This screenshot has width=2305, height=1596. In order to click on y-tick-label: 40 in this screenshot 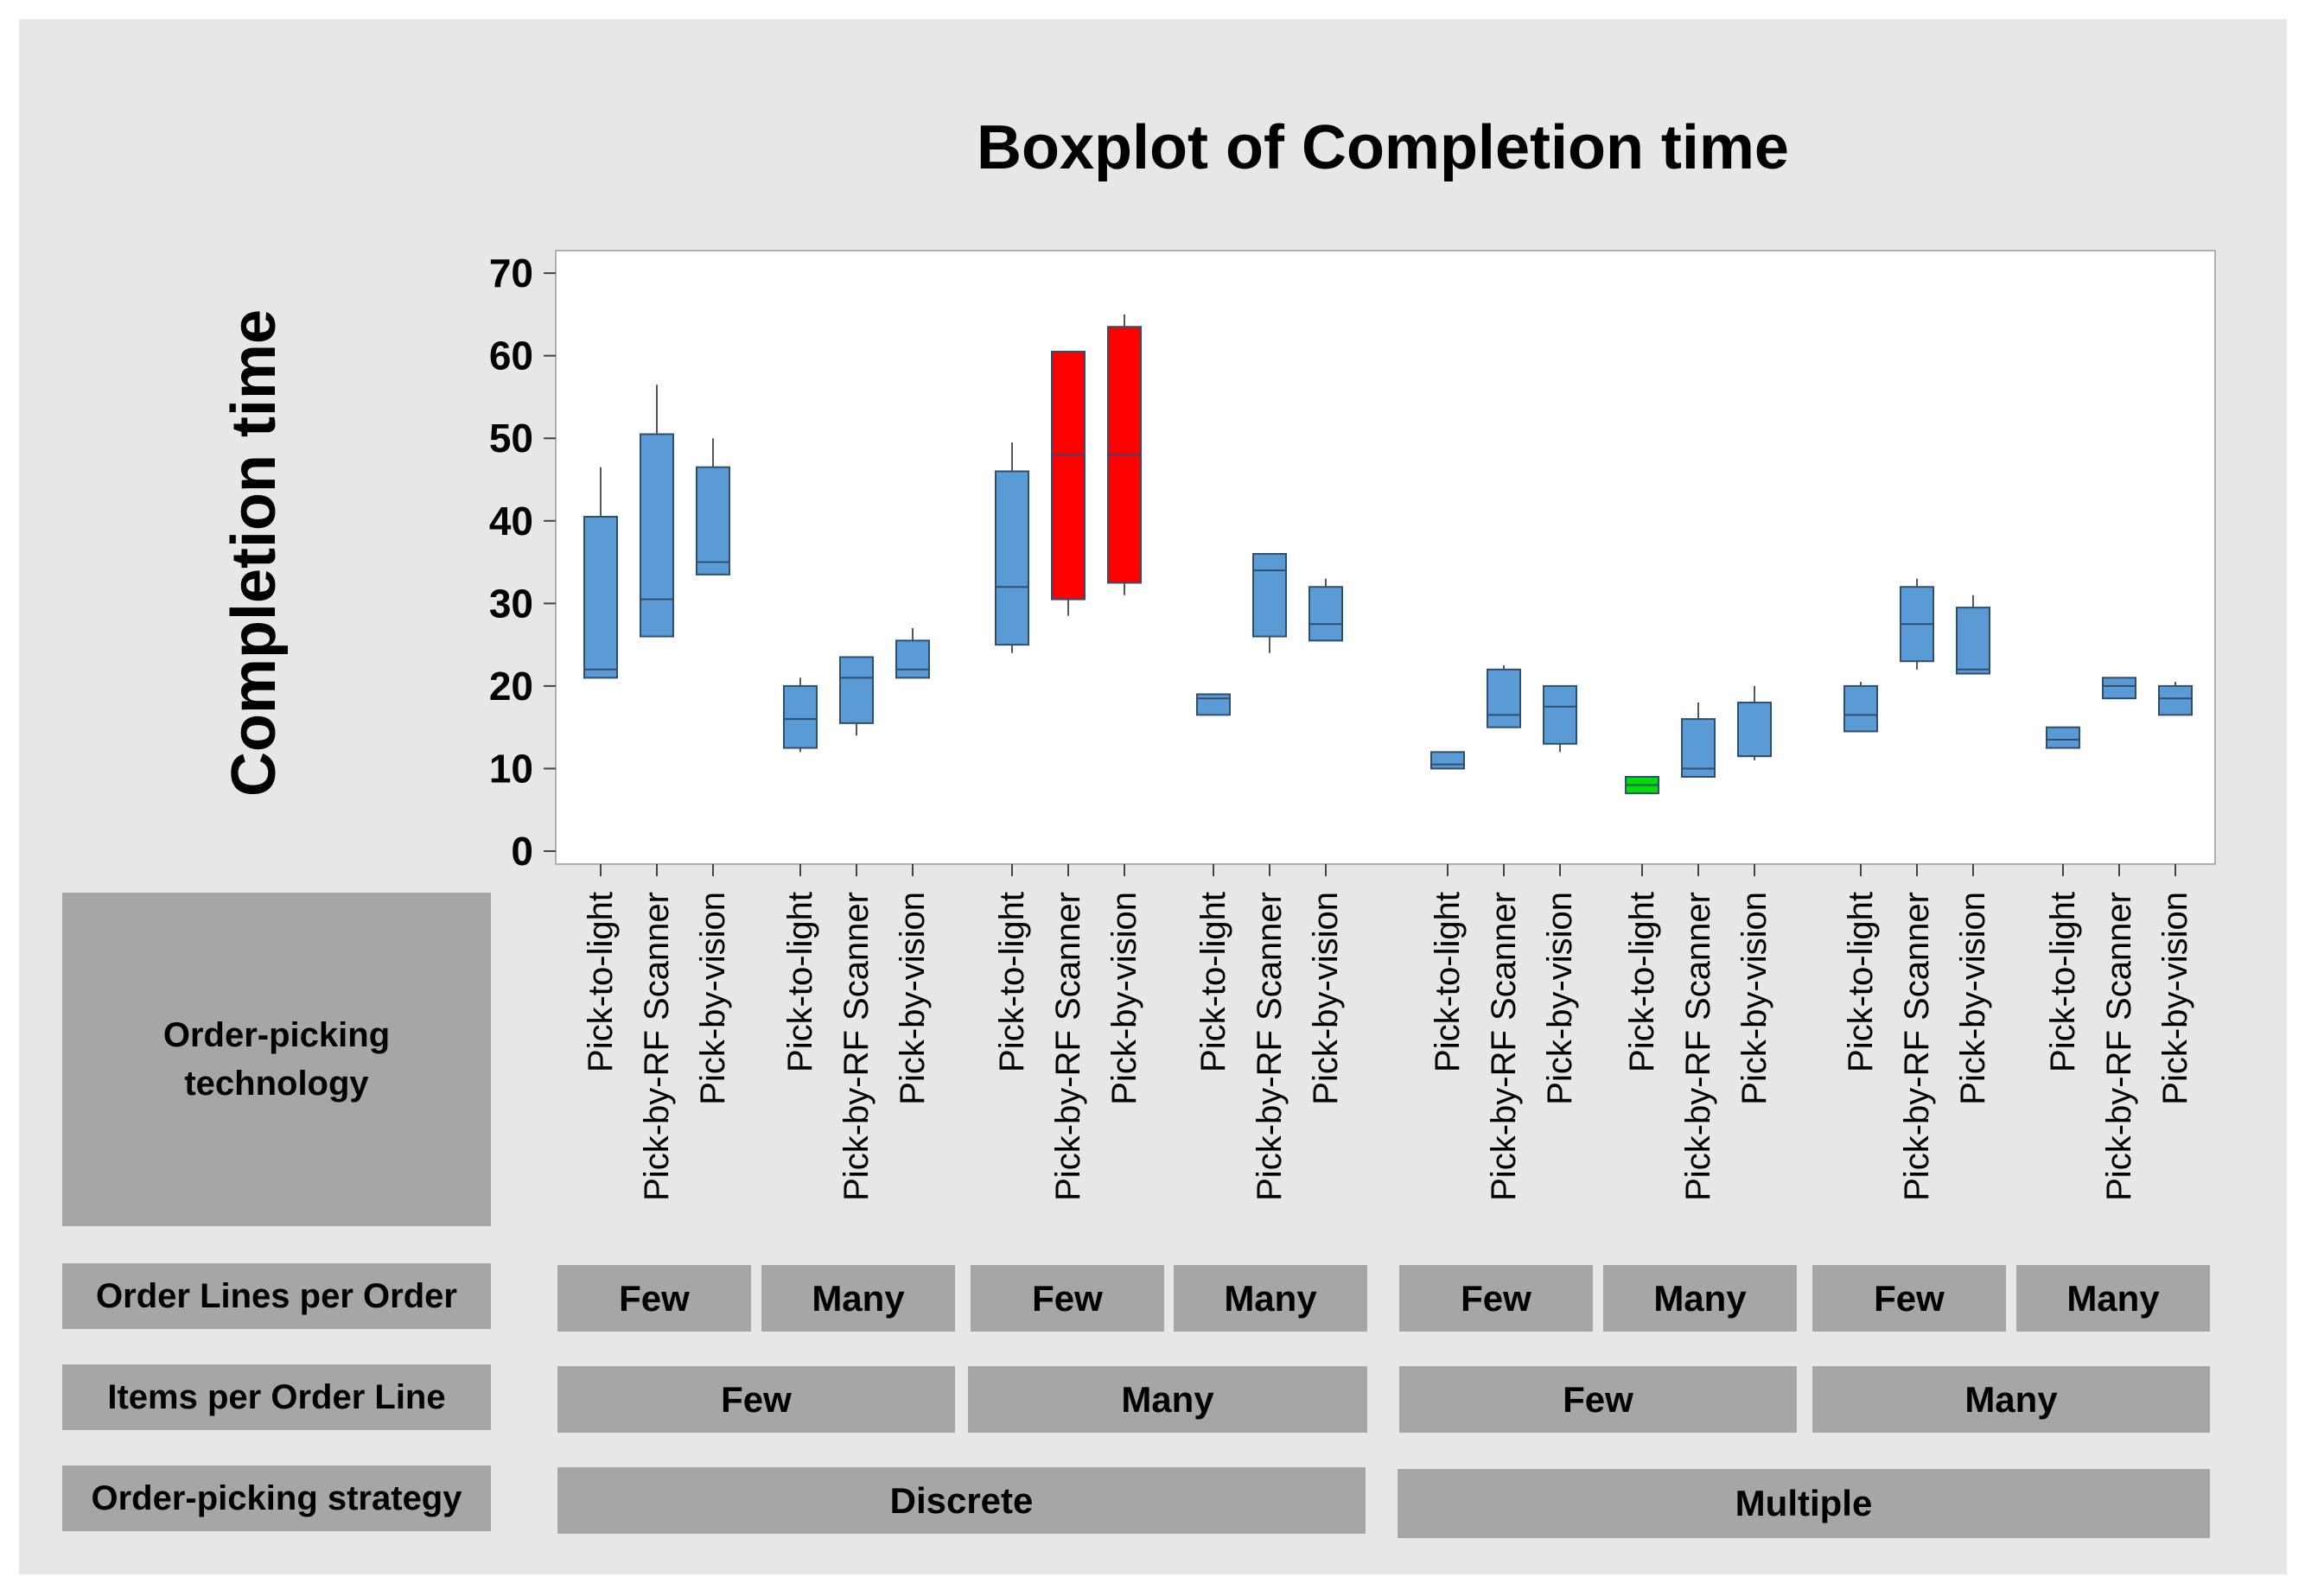, I will do `click(511, 521)`.